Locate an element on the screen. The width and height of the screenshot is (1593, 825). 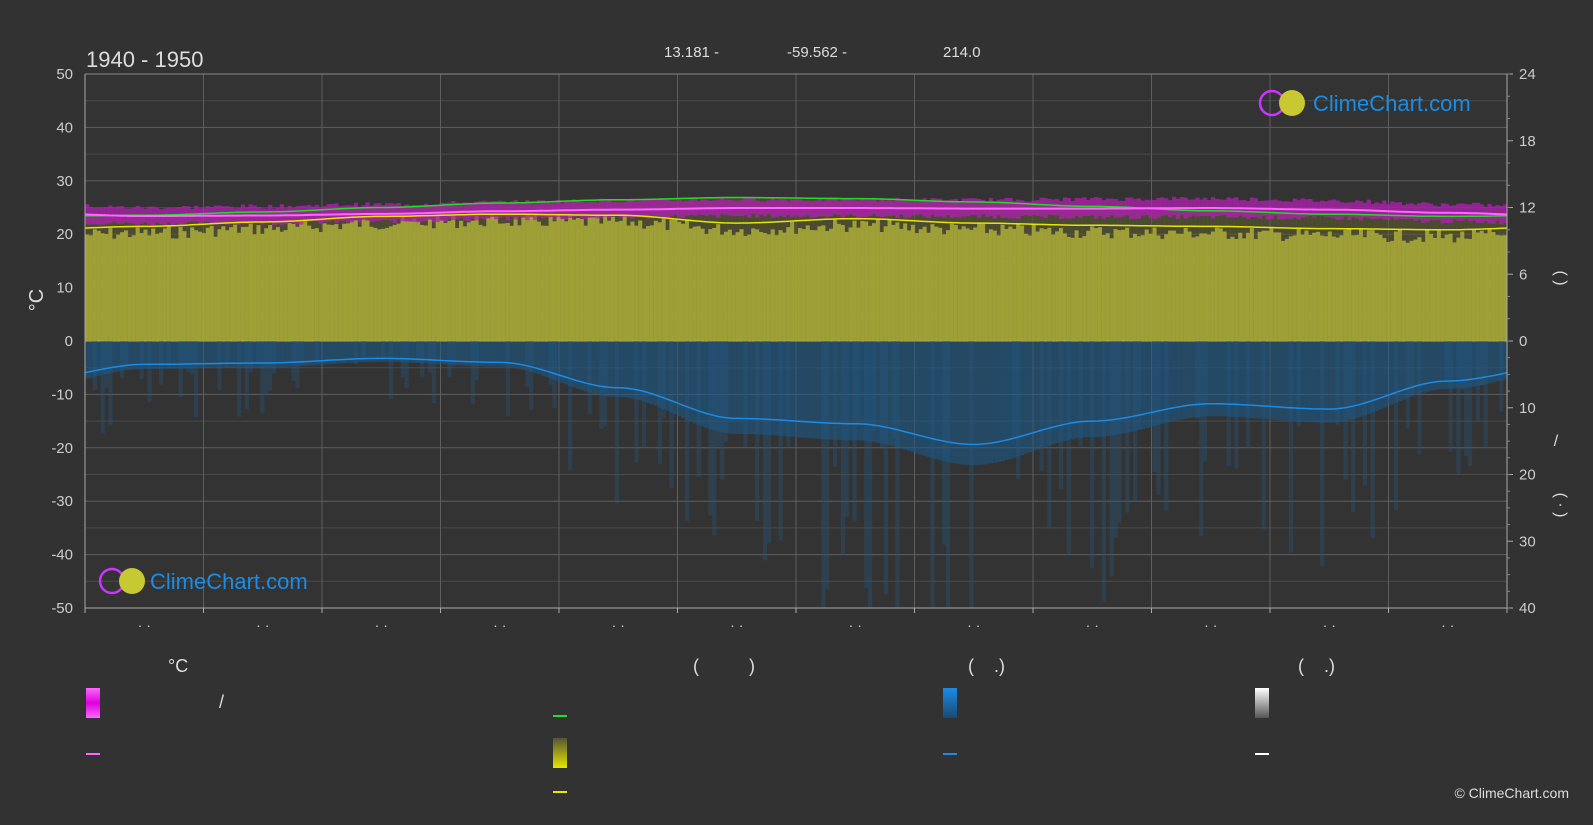
y-left-tick-label: -50 is located at coordinates (62, 608).